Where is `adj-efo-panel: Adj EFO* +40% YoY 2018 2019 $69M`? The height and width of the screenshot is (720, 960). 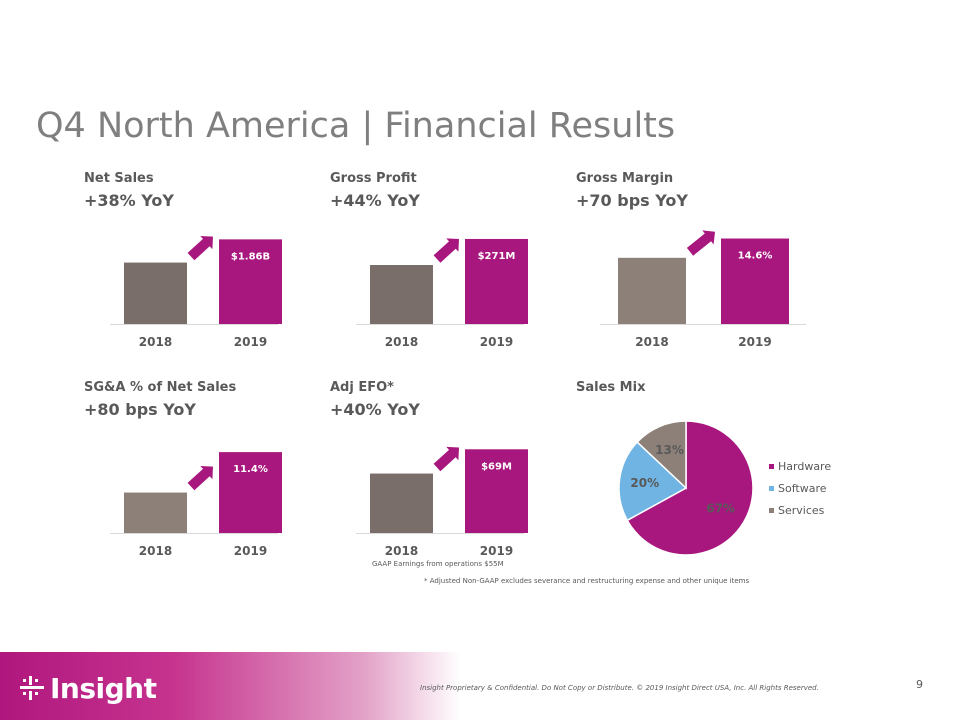
adj-efo-panel: Adj EFO* +40% YoY 2018 2019 $69M is located at coordinates (445, 475).